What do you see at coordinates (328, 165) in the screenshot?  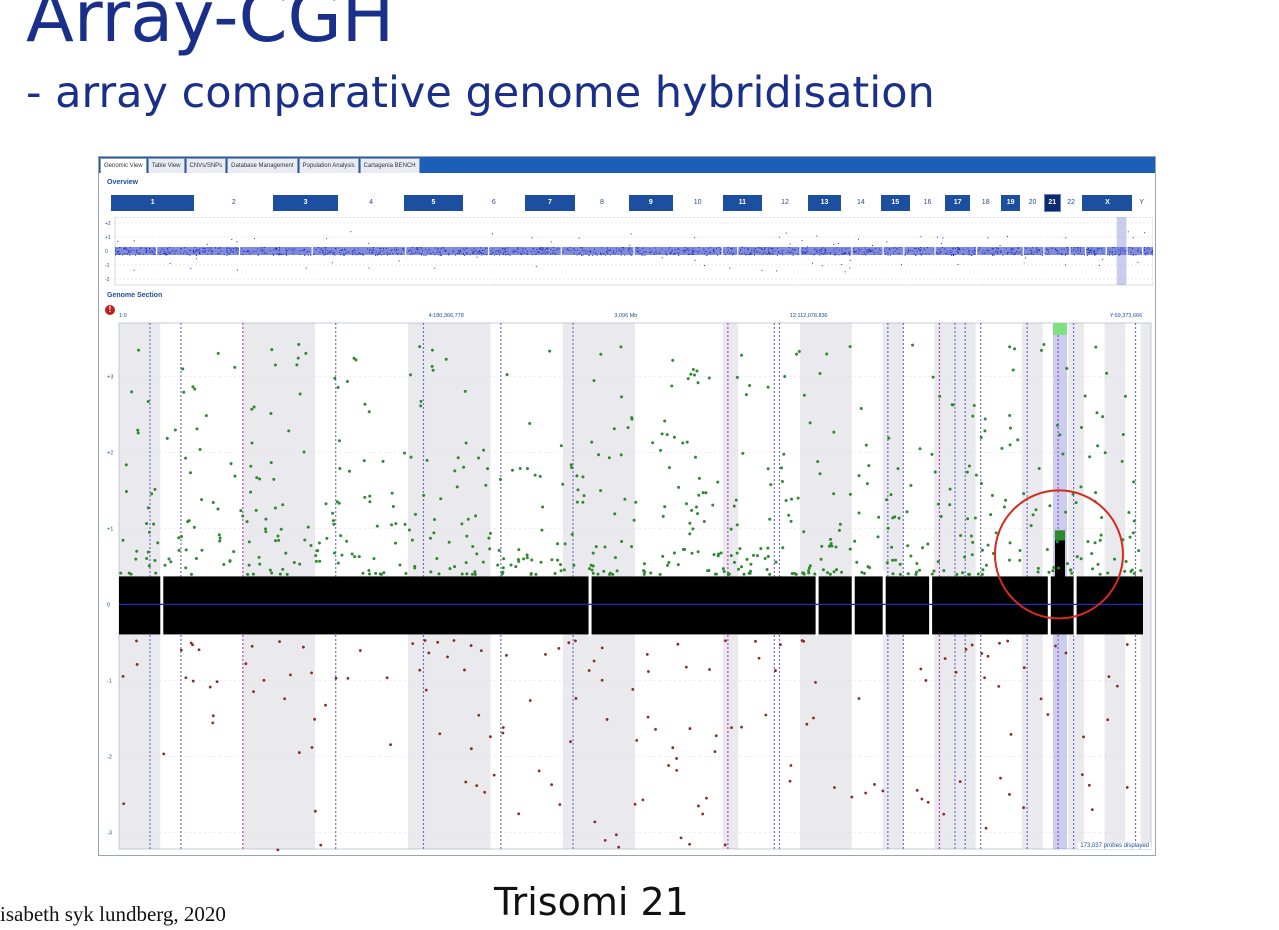 I see `tab-population-analysis: Population Analysis` at bounding box center [328, 165].